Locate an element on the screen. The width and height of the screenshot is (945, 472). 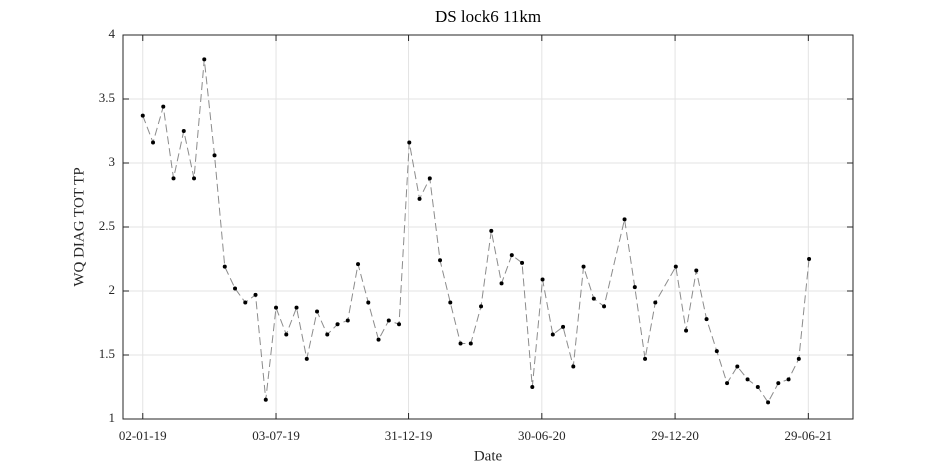
x-axis-label: Date is located at coordinates (488, 456).